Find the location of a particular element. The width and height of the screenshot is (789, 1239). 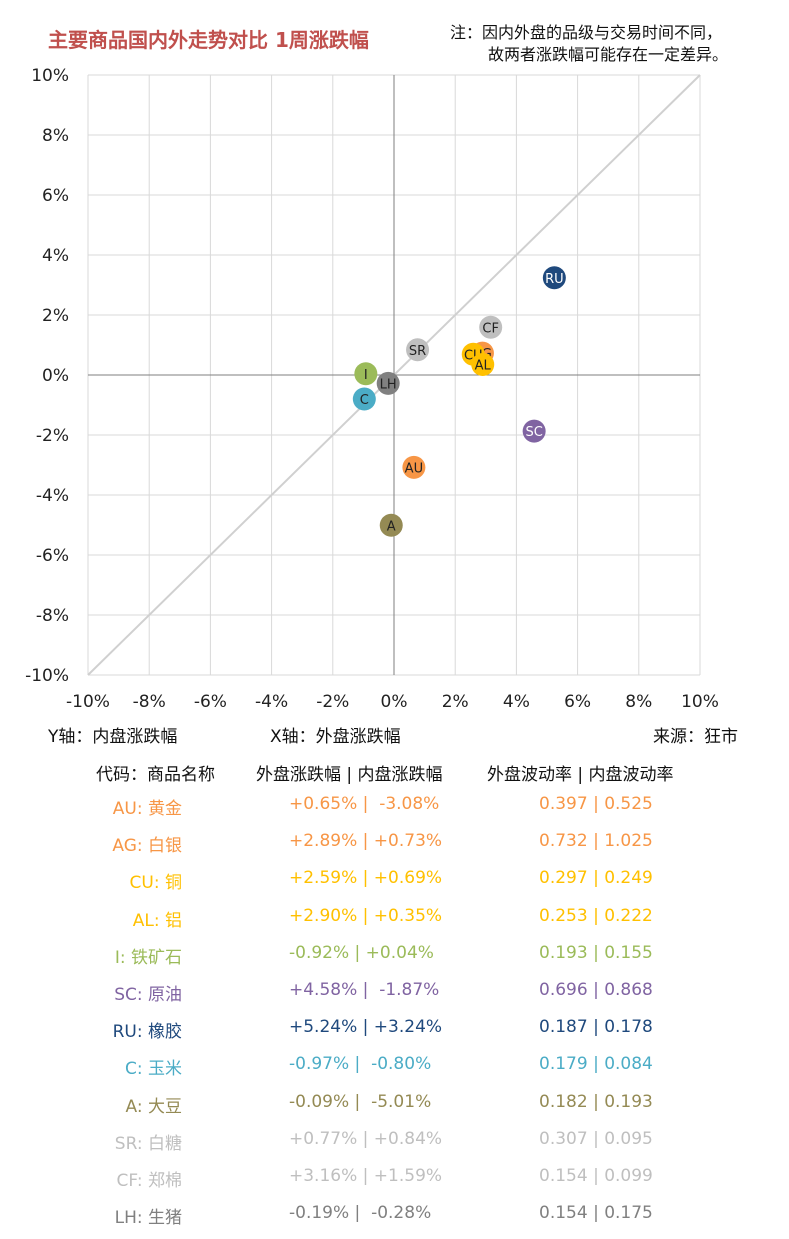

x-tick-label: -4% is located at coordinates (271, 702).